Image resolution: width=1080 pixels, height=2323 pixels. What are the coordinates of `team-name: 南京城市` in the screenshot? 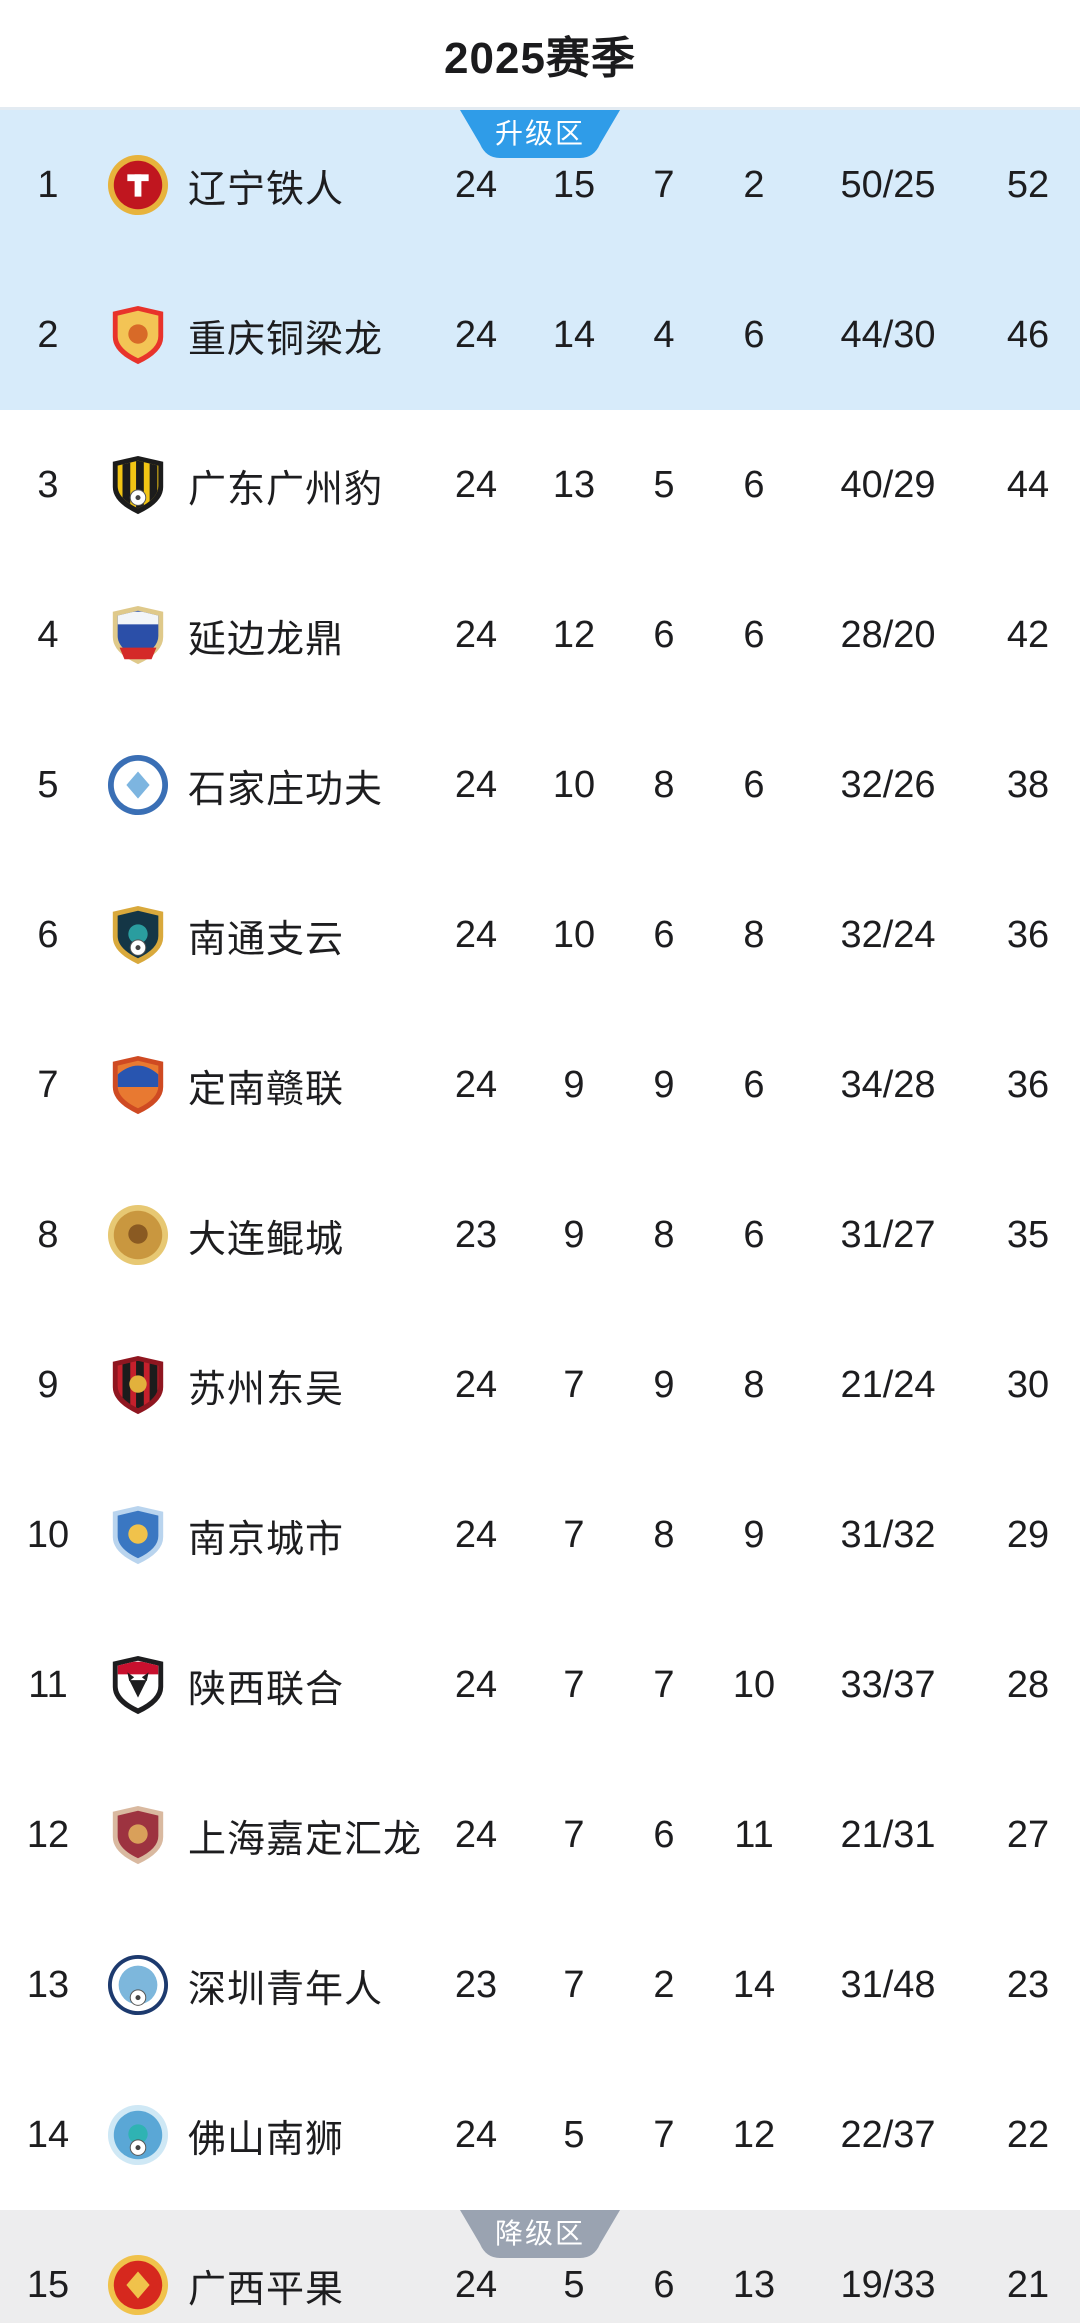 It's located at (266, 1539).